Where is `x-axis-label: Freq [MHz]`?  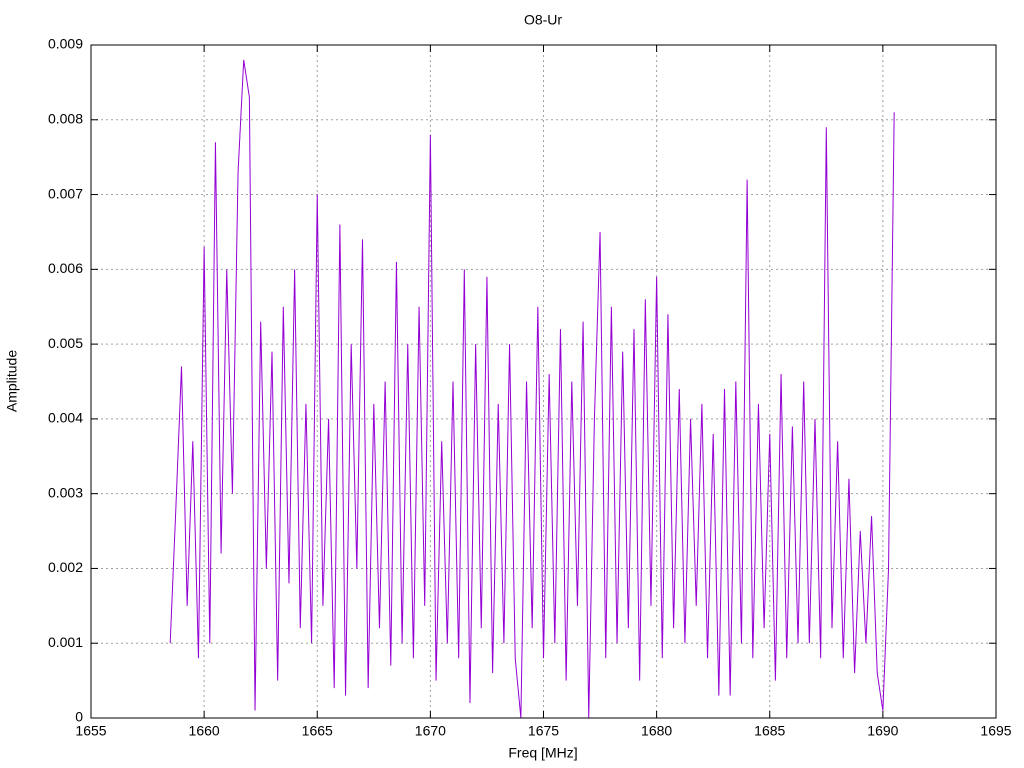
x-axis-label: Freq [MHz] is located at coordinates (542, 753).